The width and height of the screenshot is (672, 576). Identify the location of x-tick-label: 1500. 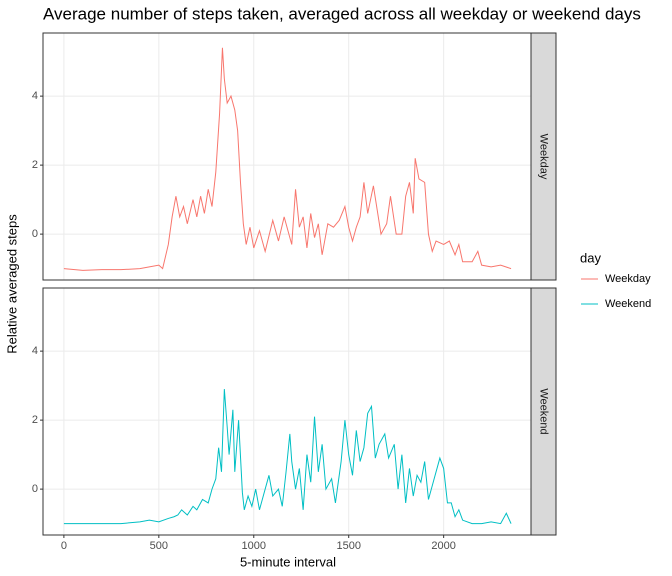
(348, 546).